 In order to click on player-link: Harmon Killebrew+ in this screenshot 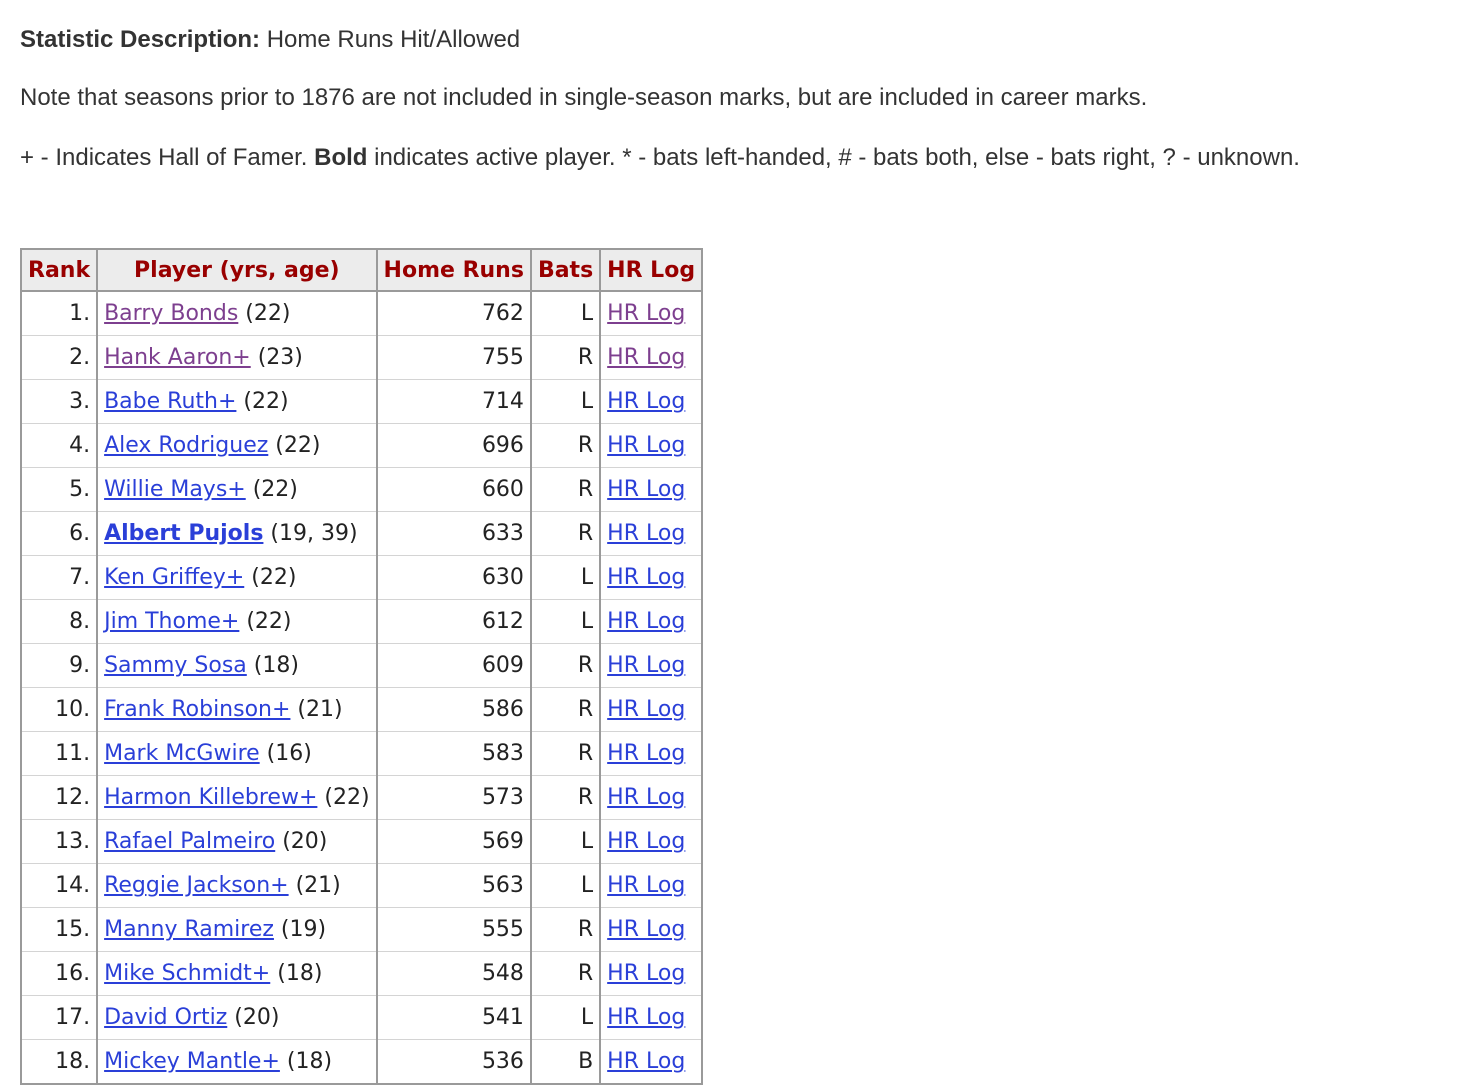, I will do `click(211, 797)`.